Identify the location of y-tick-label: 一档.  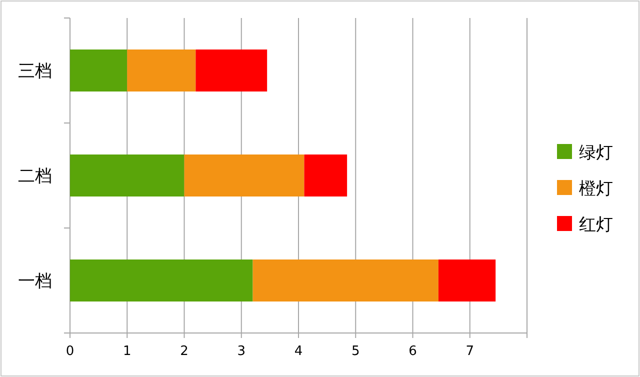
(35, 282).